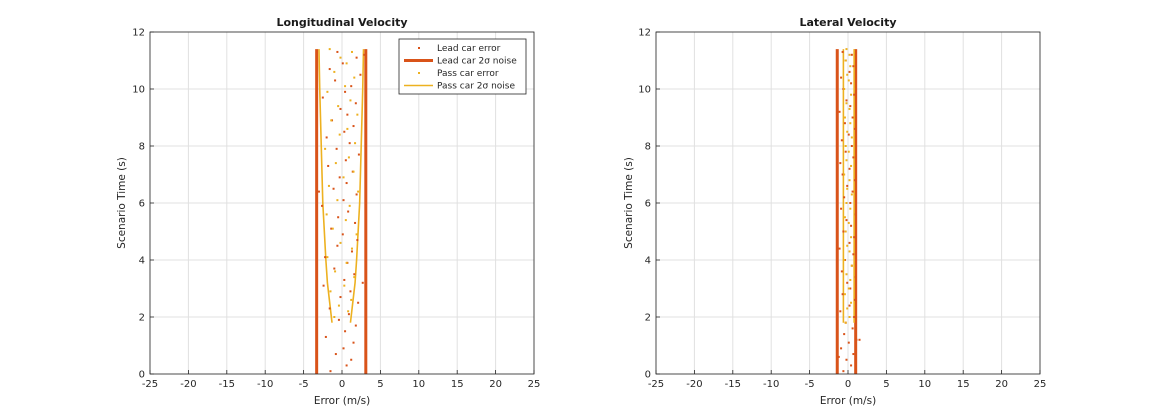 This screenshot has height=420, width=1150. What do you see at coordinates (468, 74) in the screenshot?
I see `legend-label: Pass car error` at bounding box center [468, 74].